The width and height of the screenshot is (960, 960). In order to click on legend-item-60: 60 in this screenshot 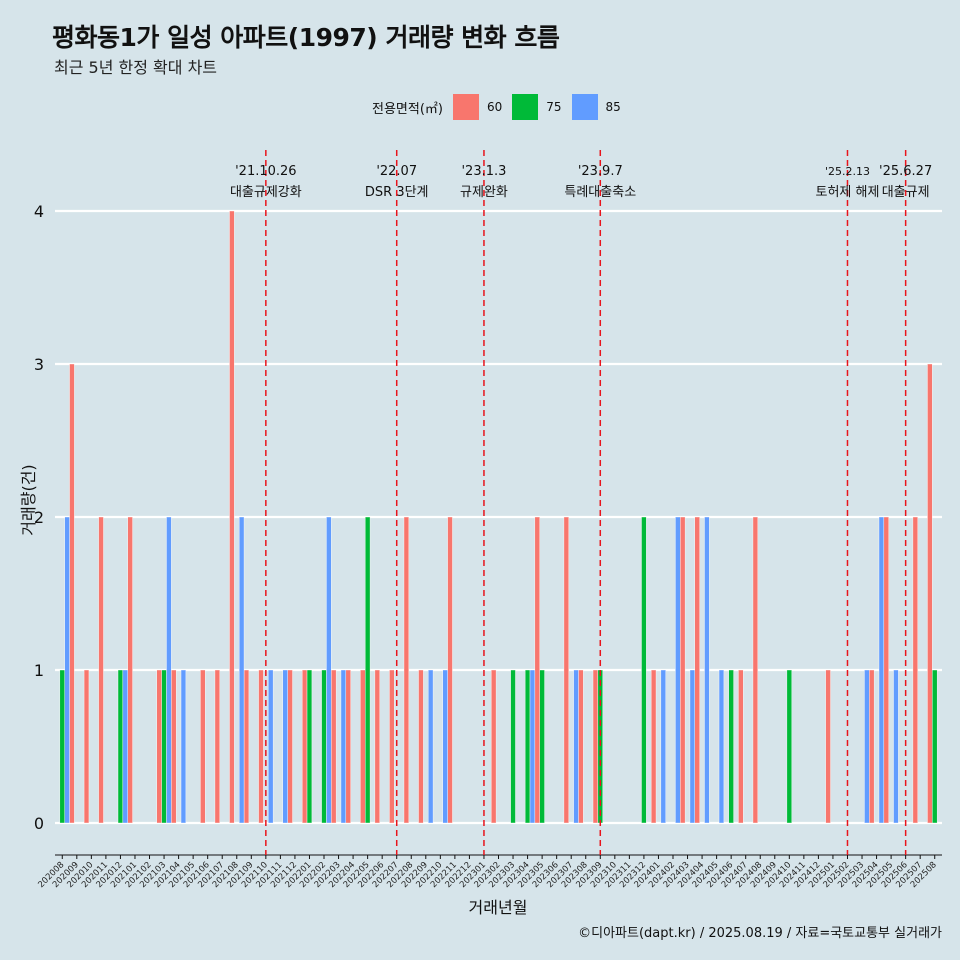, I will do `click(477, 107)`.